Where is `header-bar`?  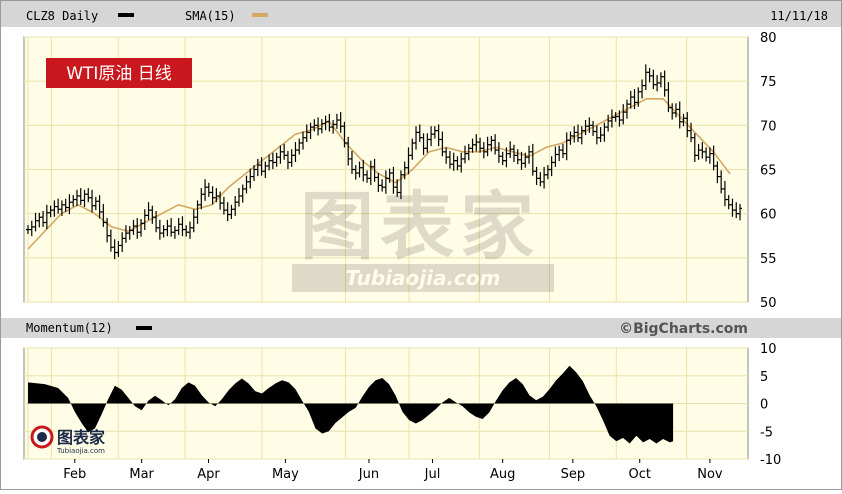 header-bar is located at coordinates (421, 14).